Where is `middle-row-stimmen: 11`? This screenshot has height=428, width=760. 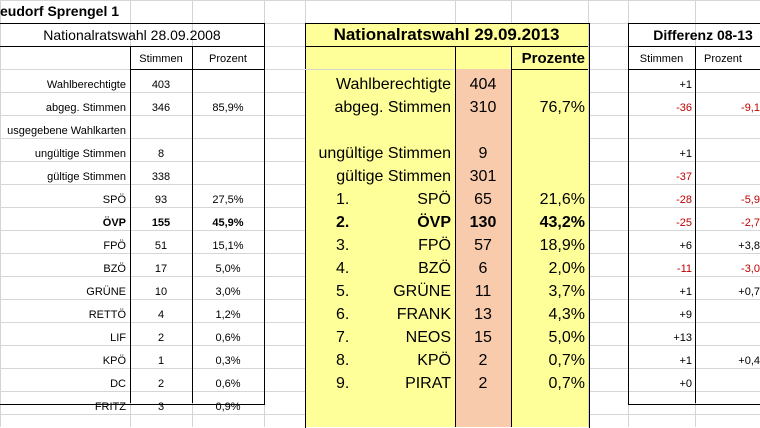 middle-row-stimmen: 11 is located at coordinates (483, 291).